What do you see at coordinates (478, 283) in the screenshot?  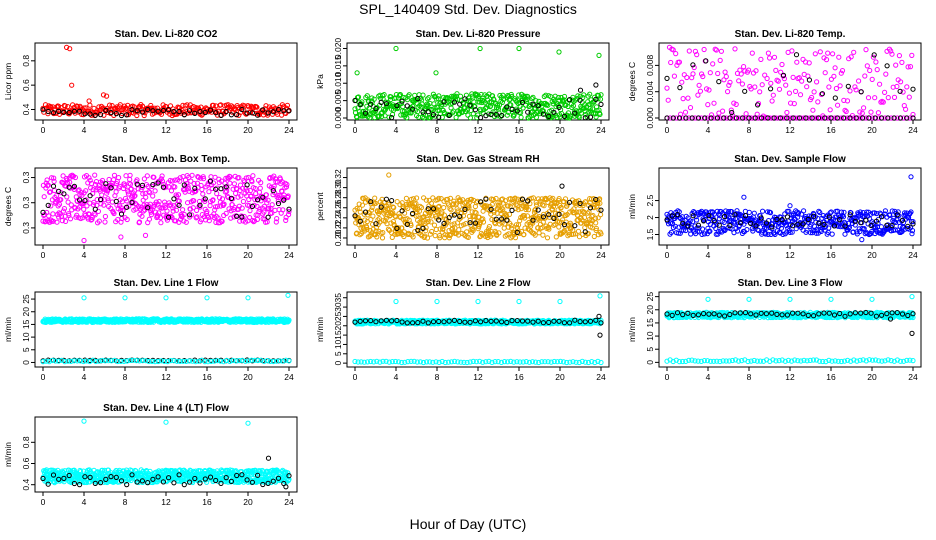 I see `chart-title: Stan. Dev. Line 2 Flow` at bounding box center [478, 283].